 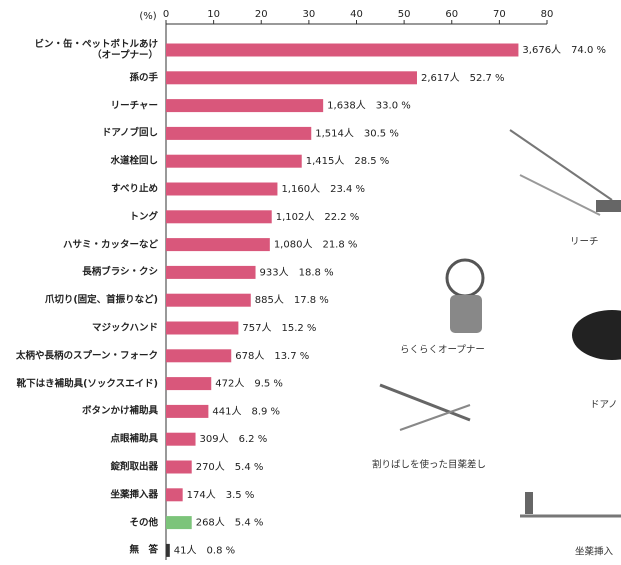 What do you see at coordinates (120, 272) in the screenshot?
I see `category-label: 長柄ブラシ・クシ` at bounding box center [120, 272].